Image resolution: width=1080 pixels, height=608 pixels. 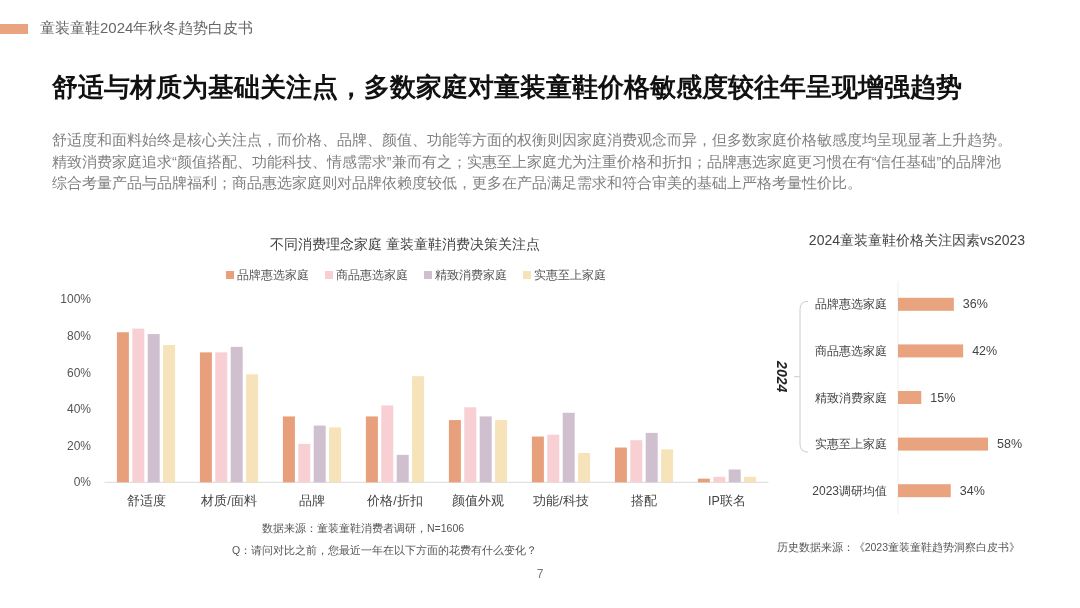 I want to click on x-tick-label: 价格/折扣, so click(x=394, y=501).